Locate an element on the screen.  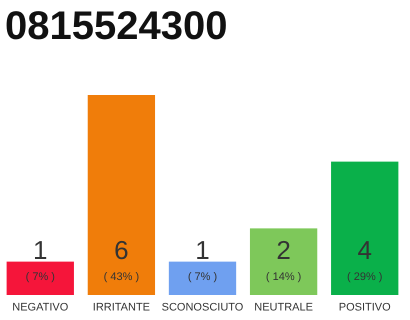
annotation: ( 43% ) is located at coordinates (122, 277).